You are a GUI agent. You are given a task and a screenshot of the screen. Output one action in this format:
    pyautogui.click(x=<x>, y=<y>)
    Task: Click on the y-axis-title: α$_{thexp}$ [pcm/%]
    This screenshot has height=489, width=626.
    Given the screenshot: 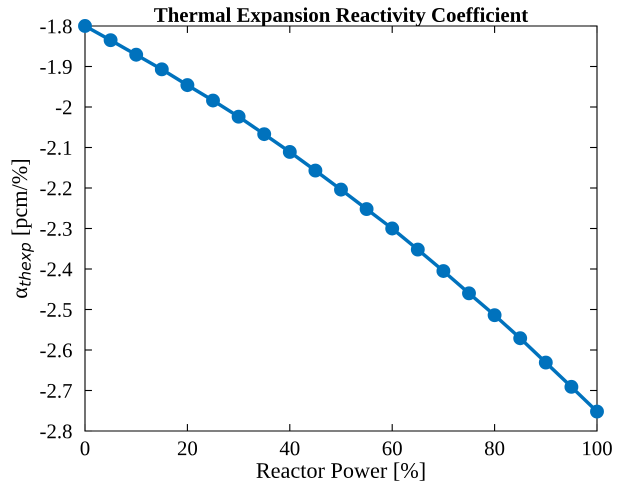 What is the action you would take?
    pyautogui.click(x=23, y=229)
    